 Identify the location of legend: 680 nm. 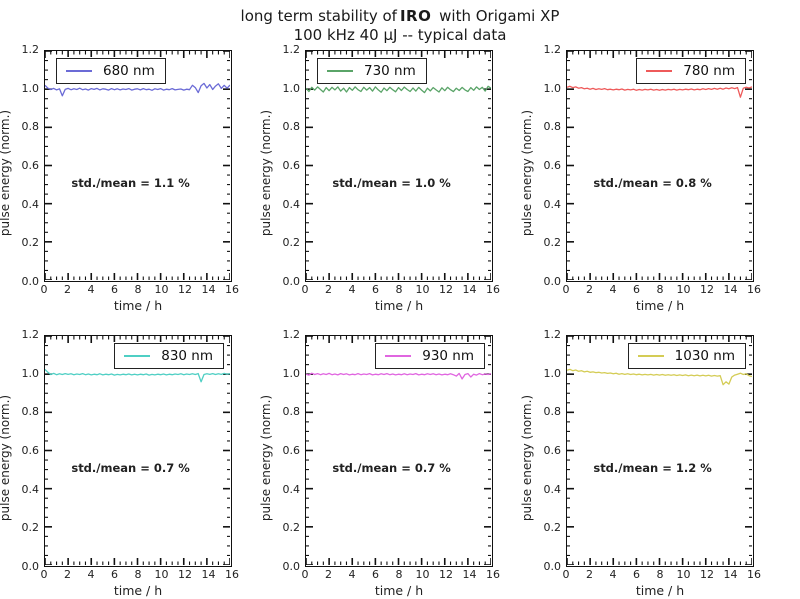
(111, 71).